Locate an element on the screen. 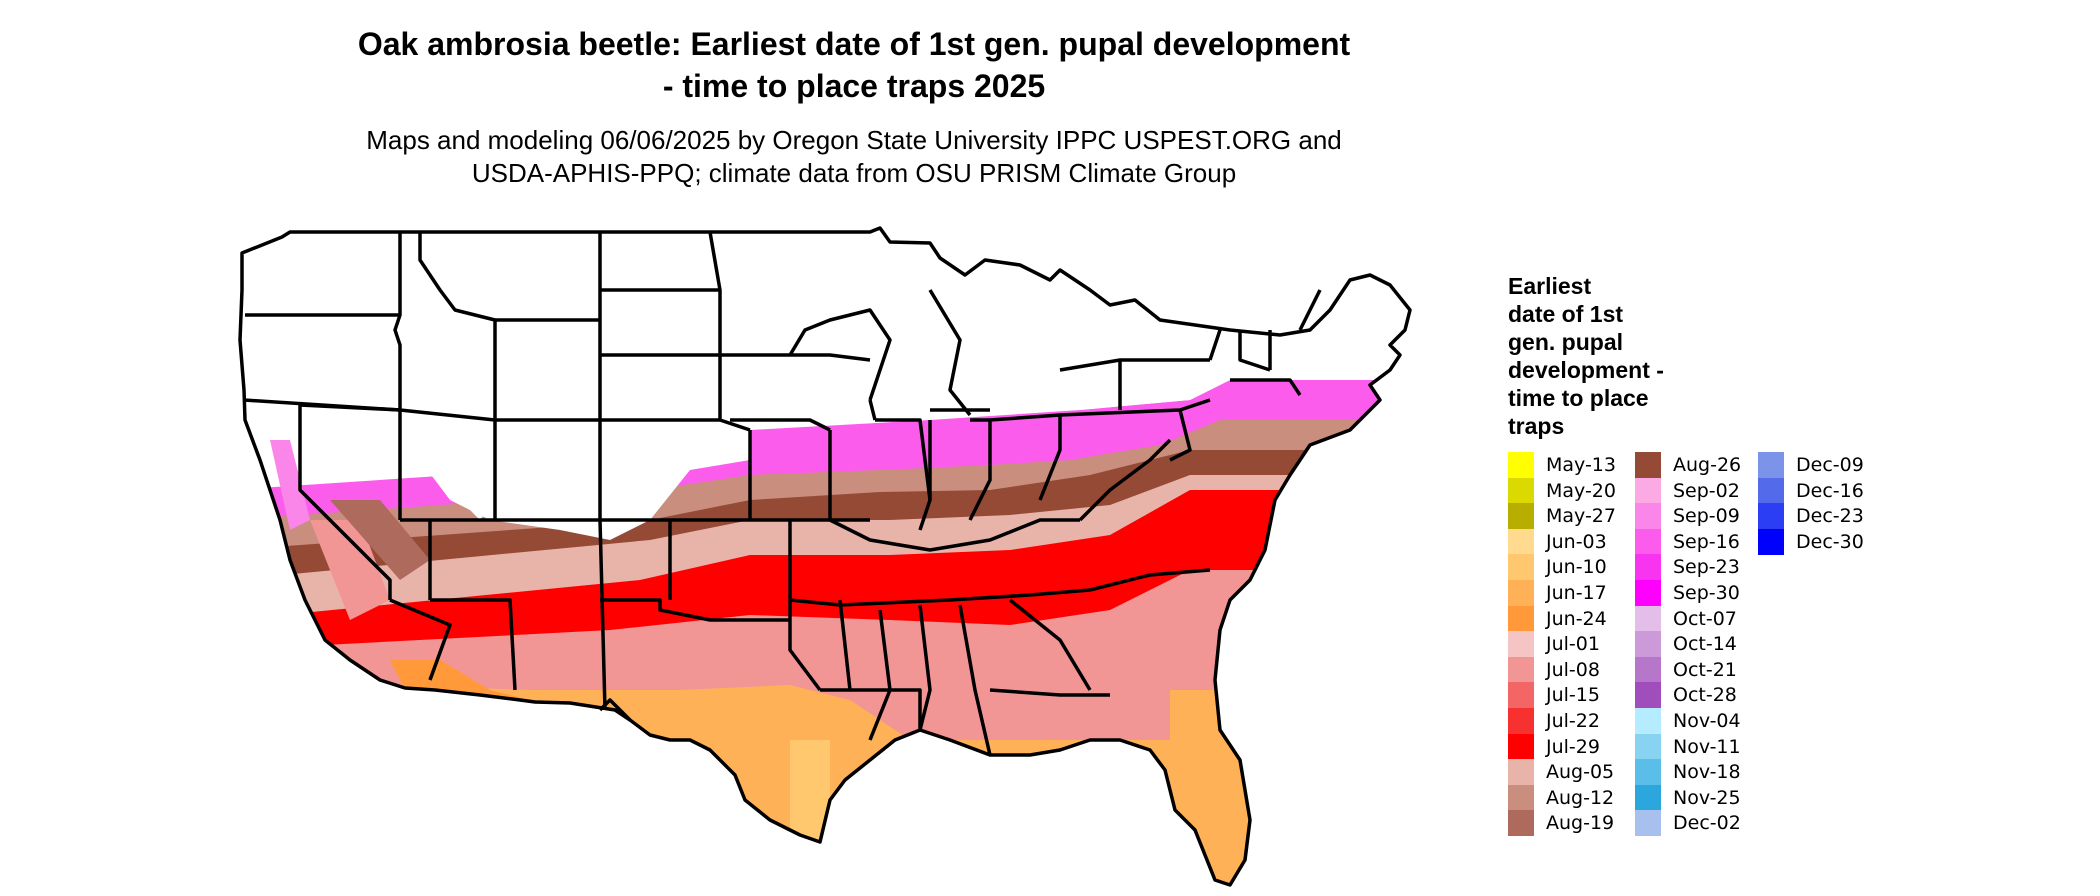 The image size is (2100, 896). legend-label: Jun-10 is located at coordinates (1576, 567).